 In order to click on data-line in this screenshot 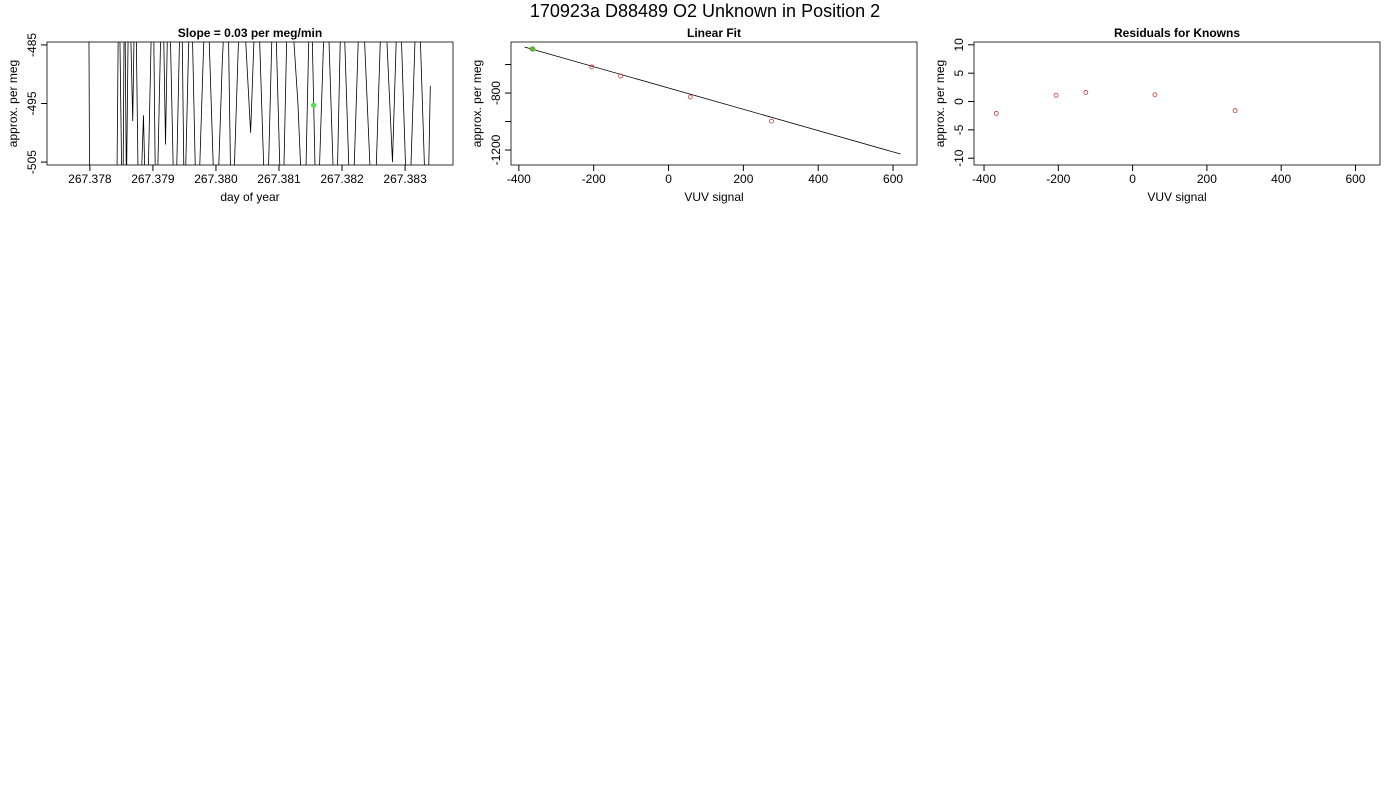, I will do `click(259, 103)`.